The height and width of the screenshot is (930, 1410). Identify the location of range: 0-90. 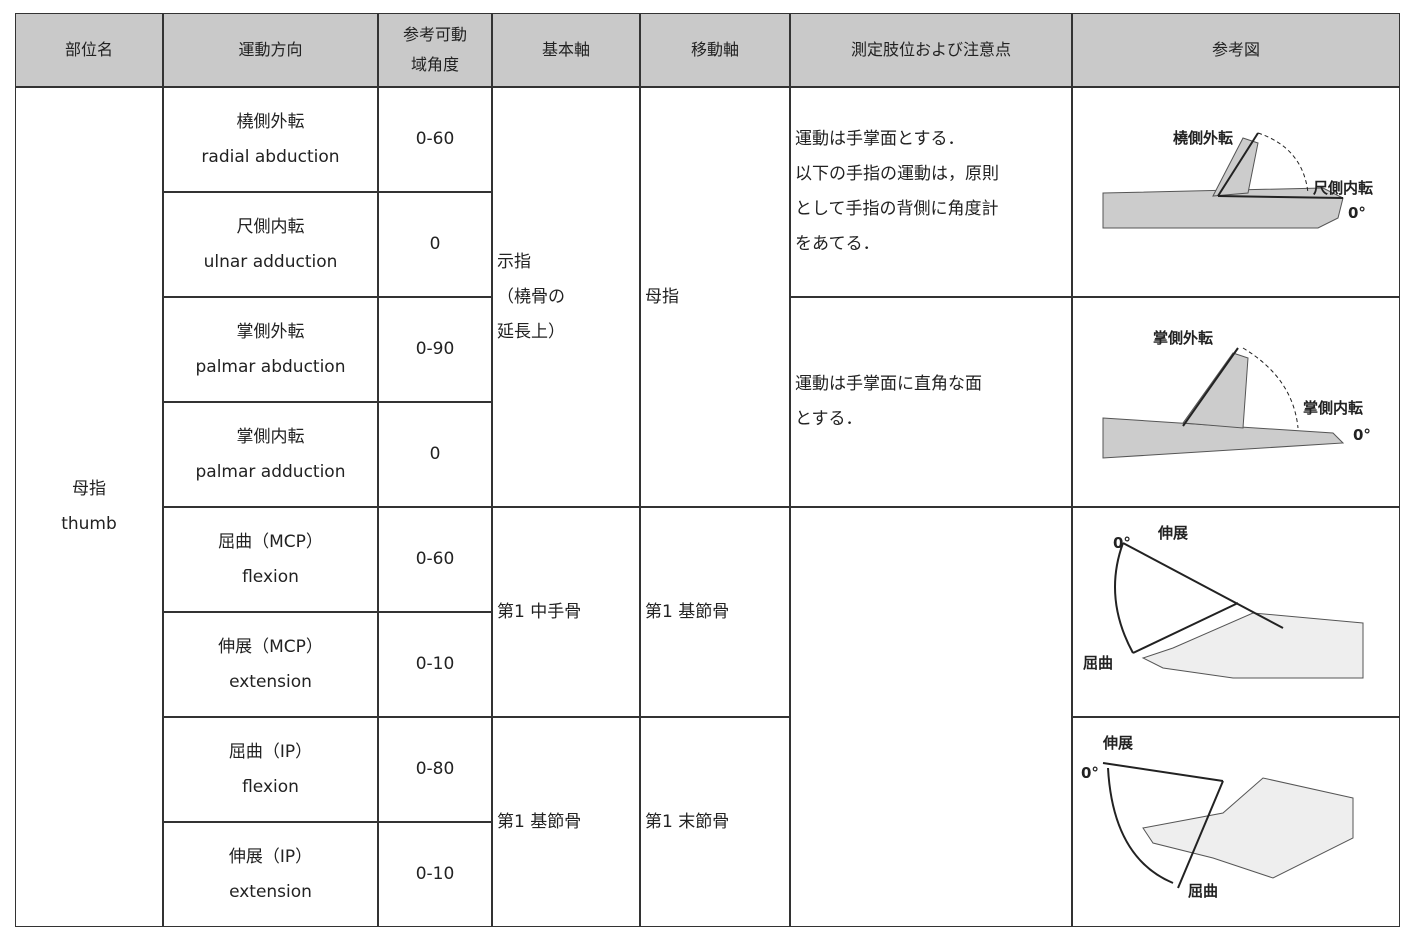
(435, 349).